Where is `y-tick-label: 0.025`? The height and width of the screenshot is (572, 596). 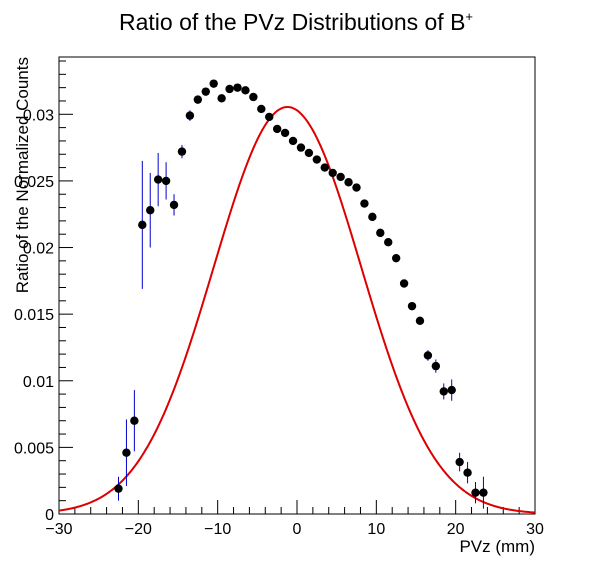 y-tick-label: 0.025 is located at coordinates (34, 182).